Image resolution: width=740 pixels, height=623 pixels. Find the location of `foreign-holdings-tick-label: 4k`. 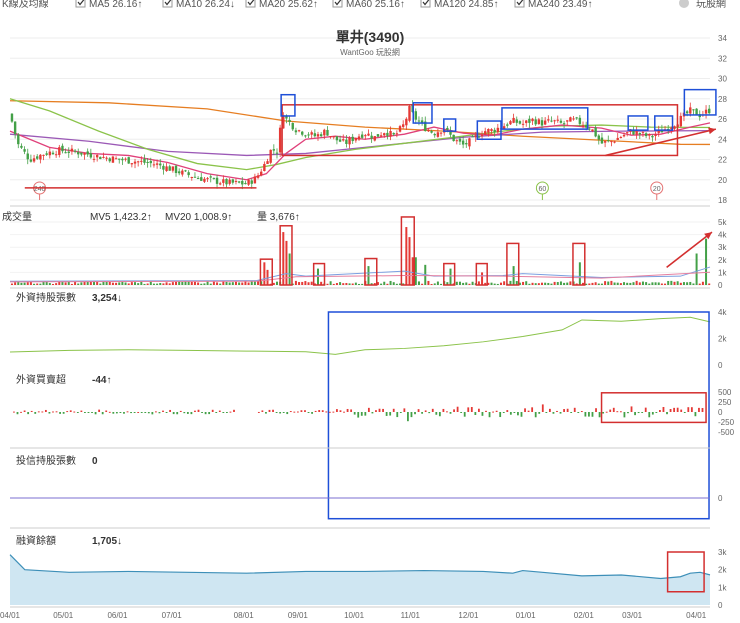

foreign-holdings-tick-label: 4k is located at coordinates (722, 312).